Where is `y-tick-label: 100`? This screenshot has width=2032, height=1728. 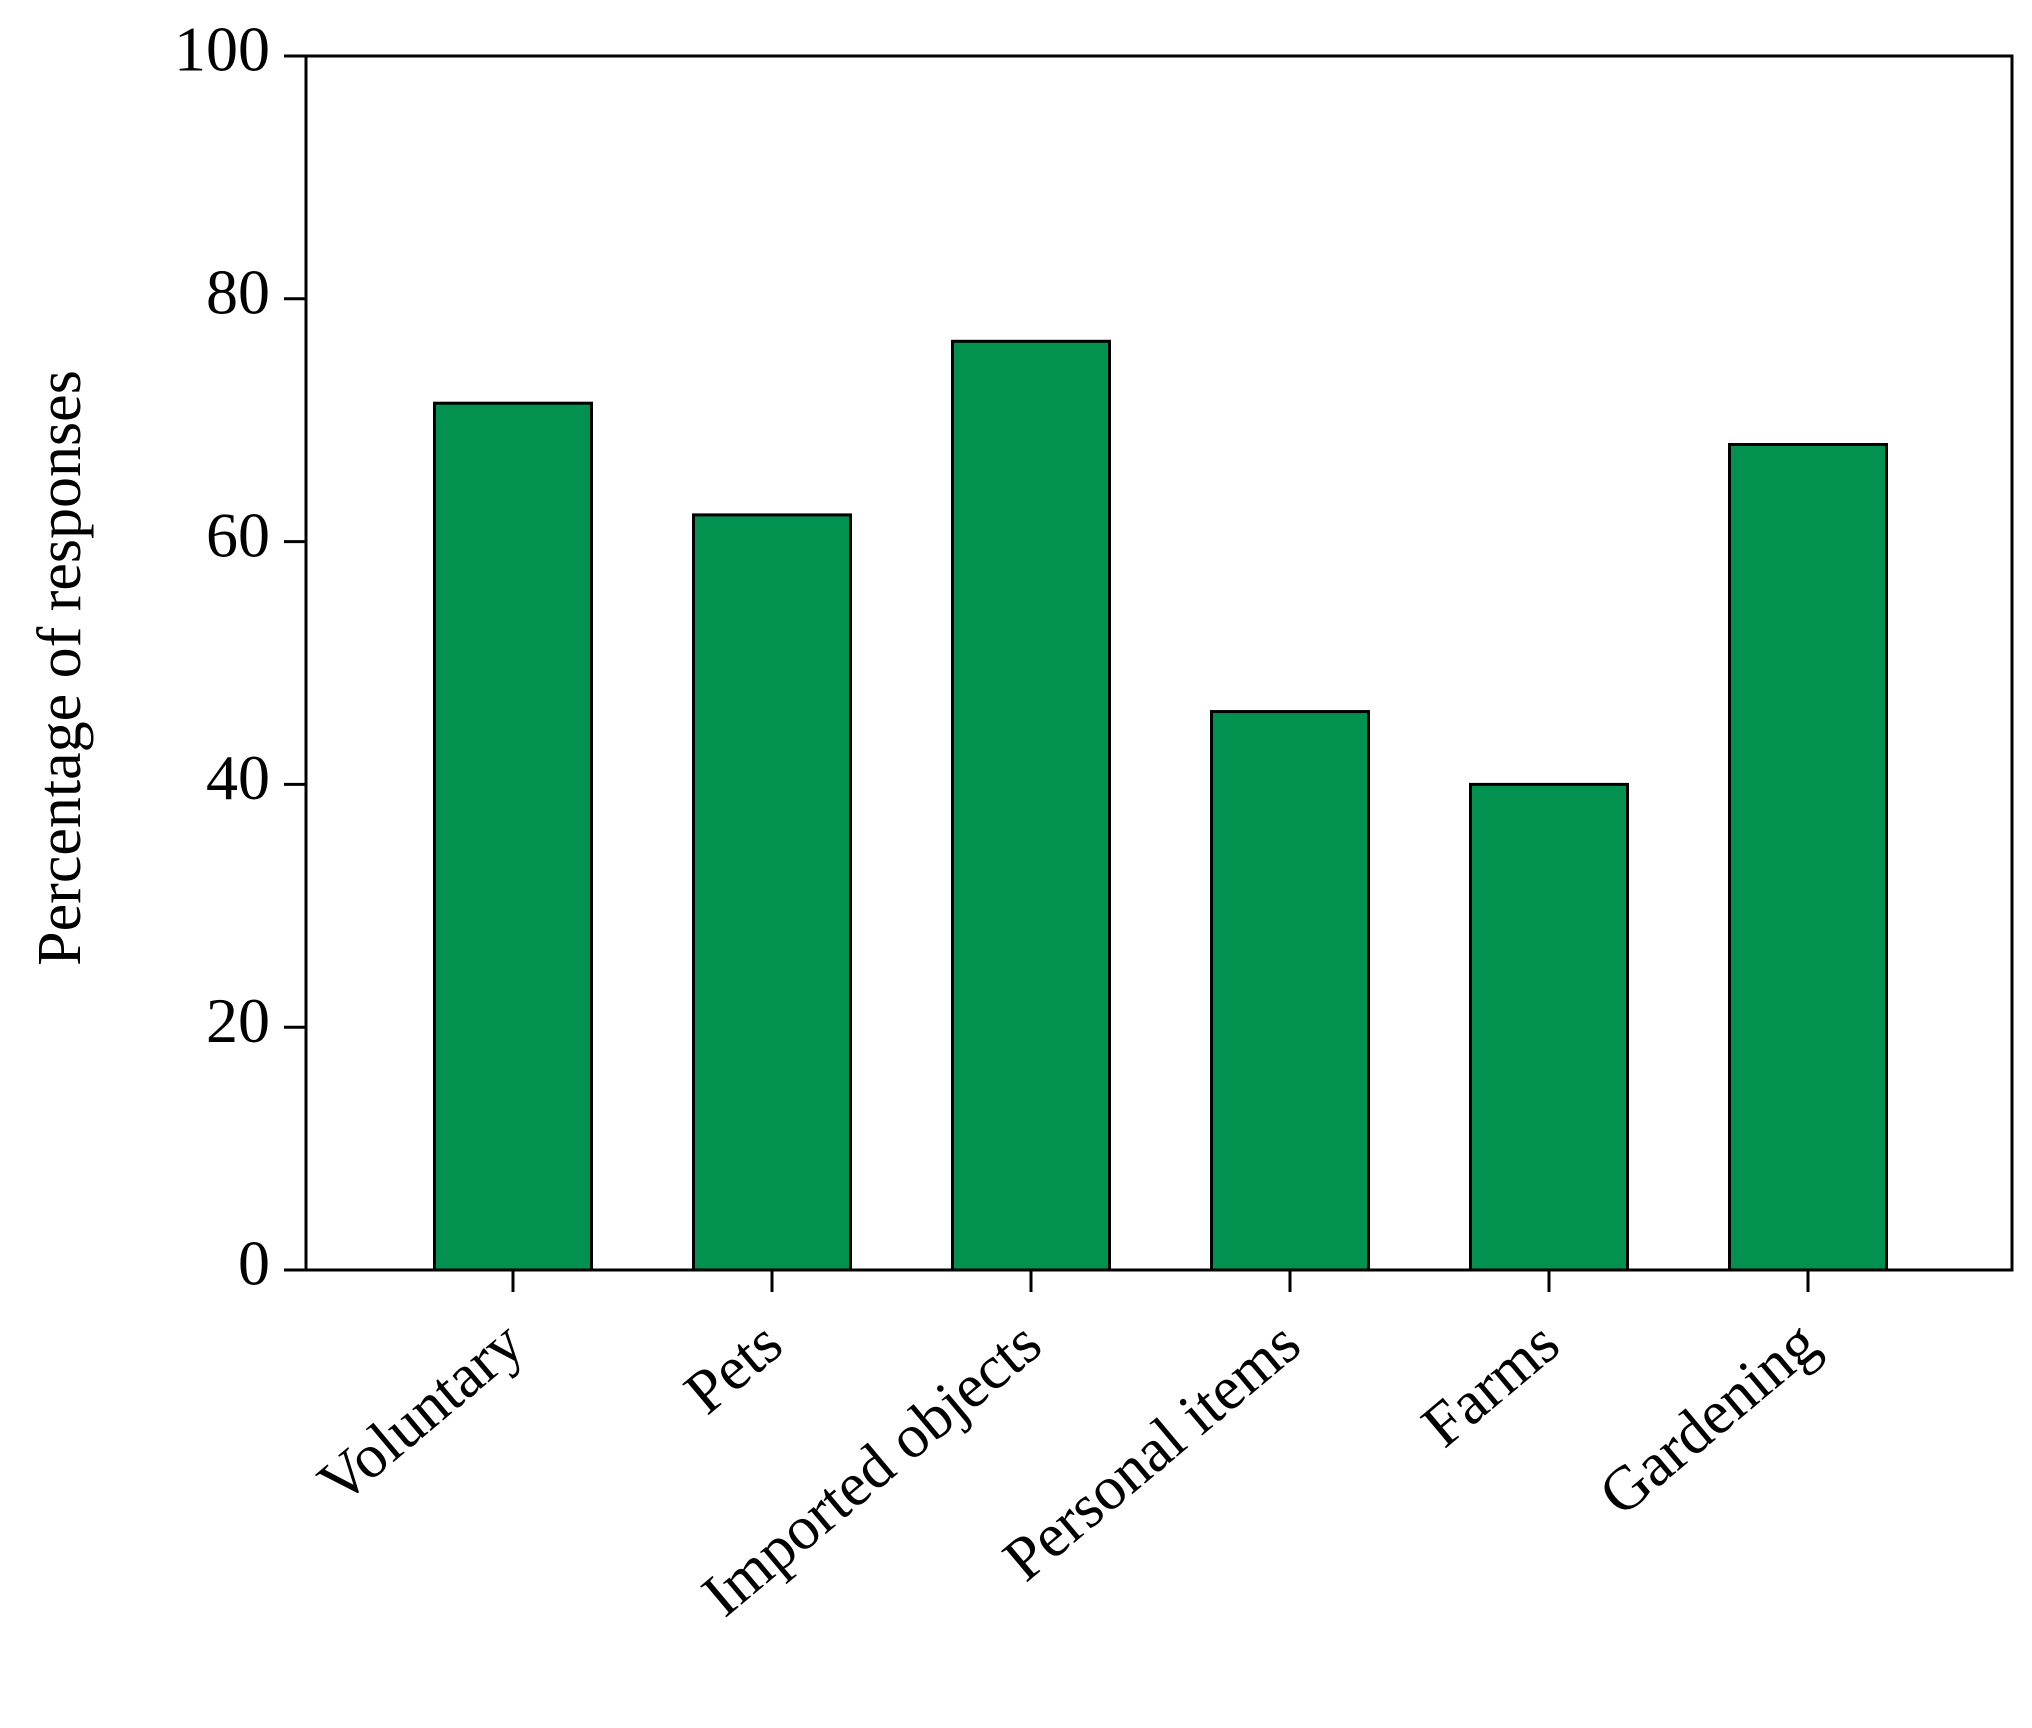
y-tick-label: 100 is located at coordinates (222, 49).